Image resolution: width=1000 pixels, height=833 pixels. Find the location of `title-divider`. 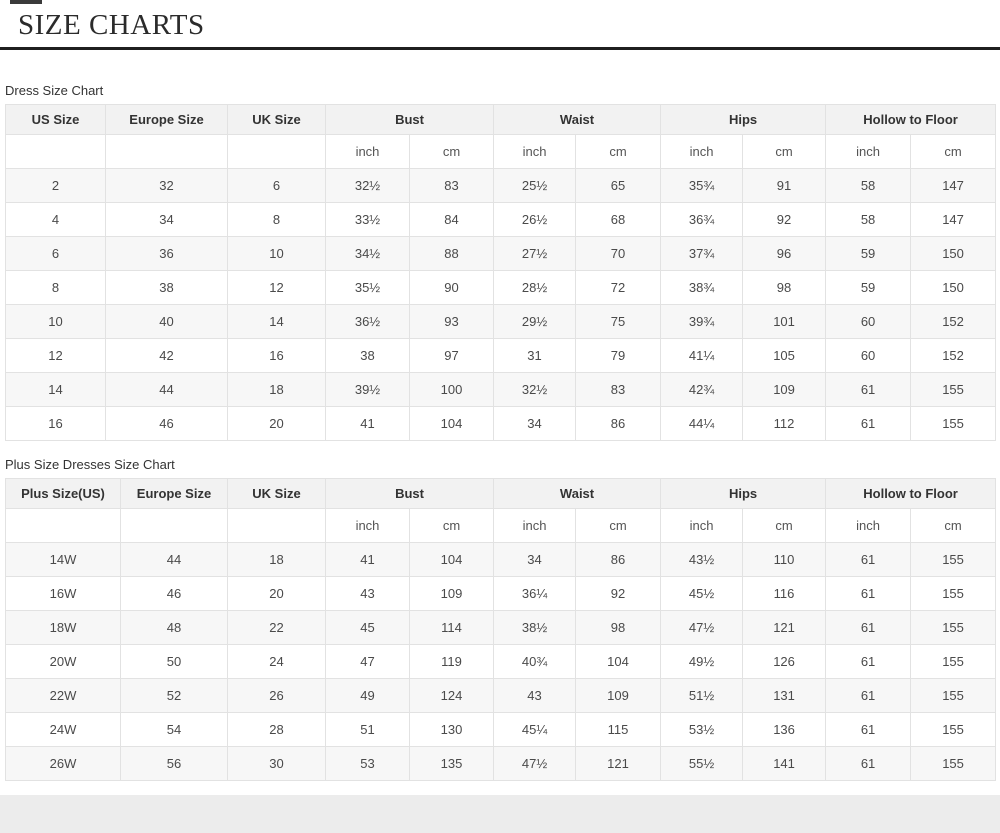

title-divider is located at coordinates (500, 48).